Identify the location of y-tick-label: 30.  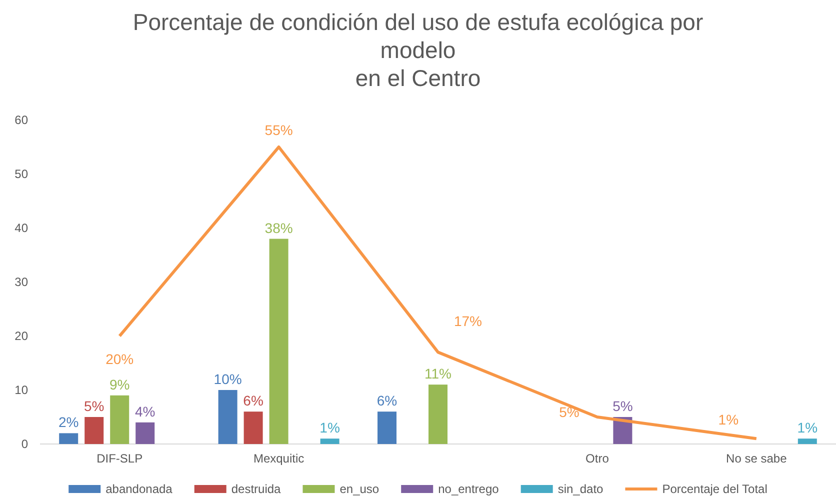
(21, 281).